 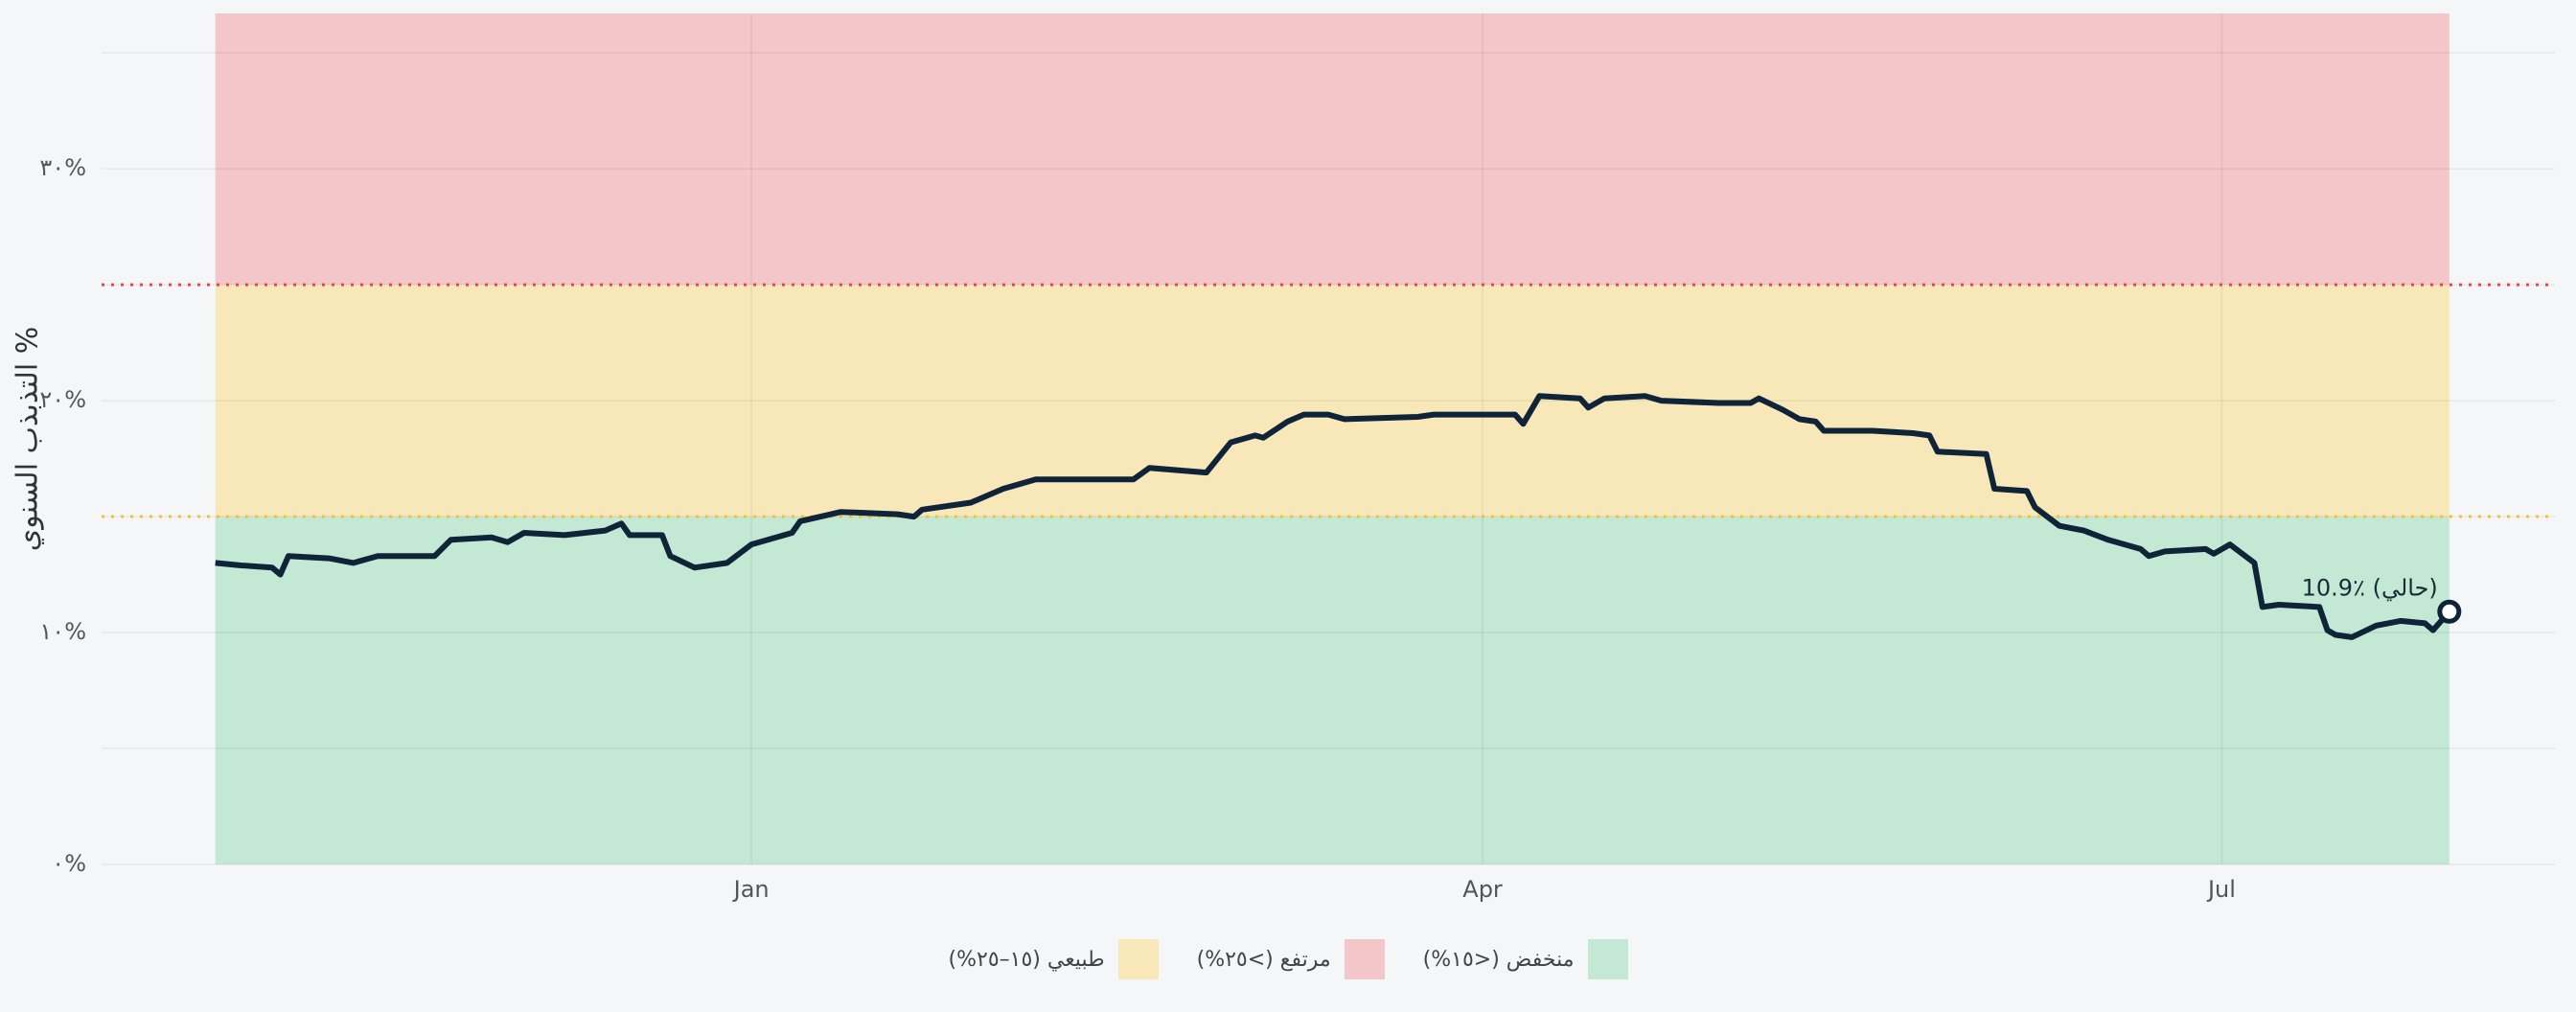 I want to click on legend-item: منخفض (<١٥%), so click(x=1525, y=959).